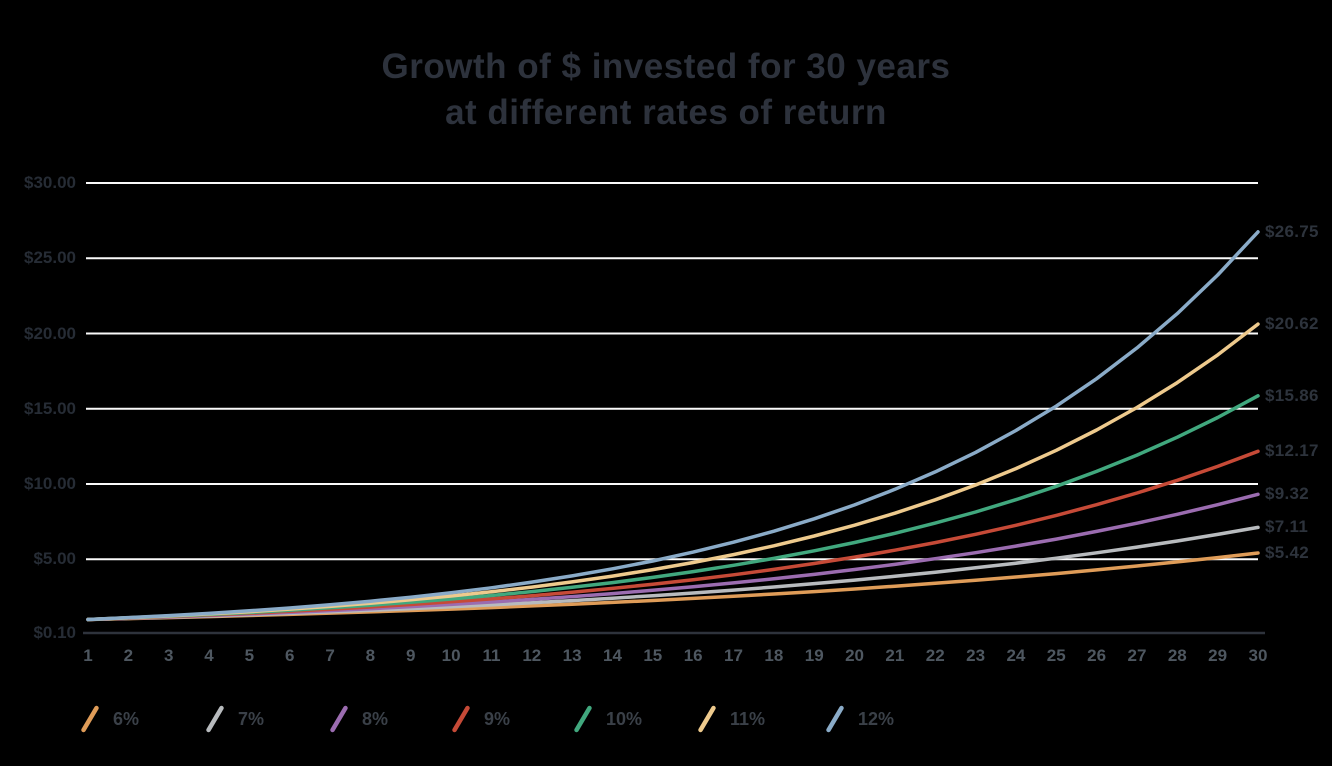 Image resolution: width=1332 pixels, height=766 pixels. Describe the element at coordinates (480, 719) in the screenshot. I see `legend-item-9pct: 9%` at that location.